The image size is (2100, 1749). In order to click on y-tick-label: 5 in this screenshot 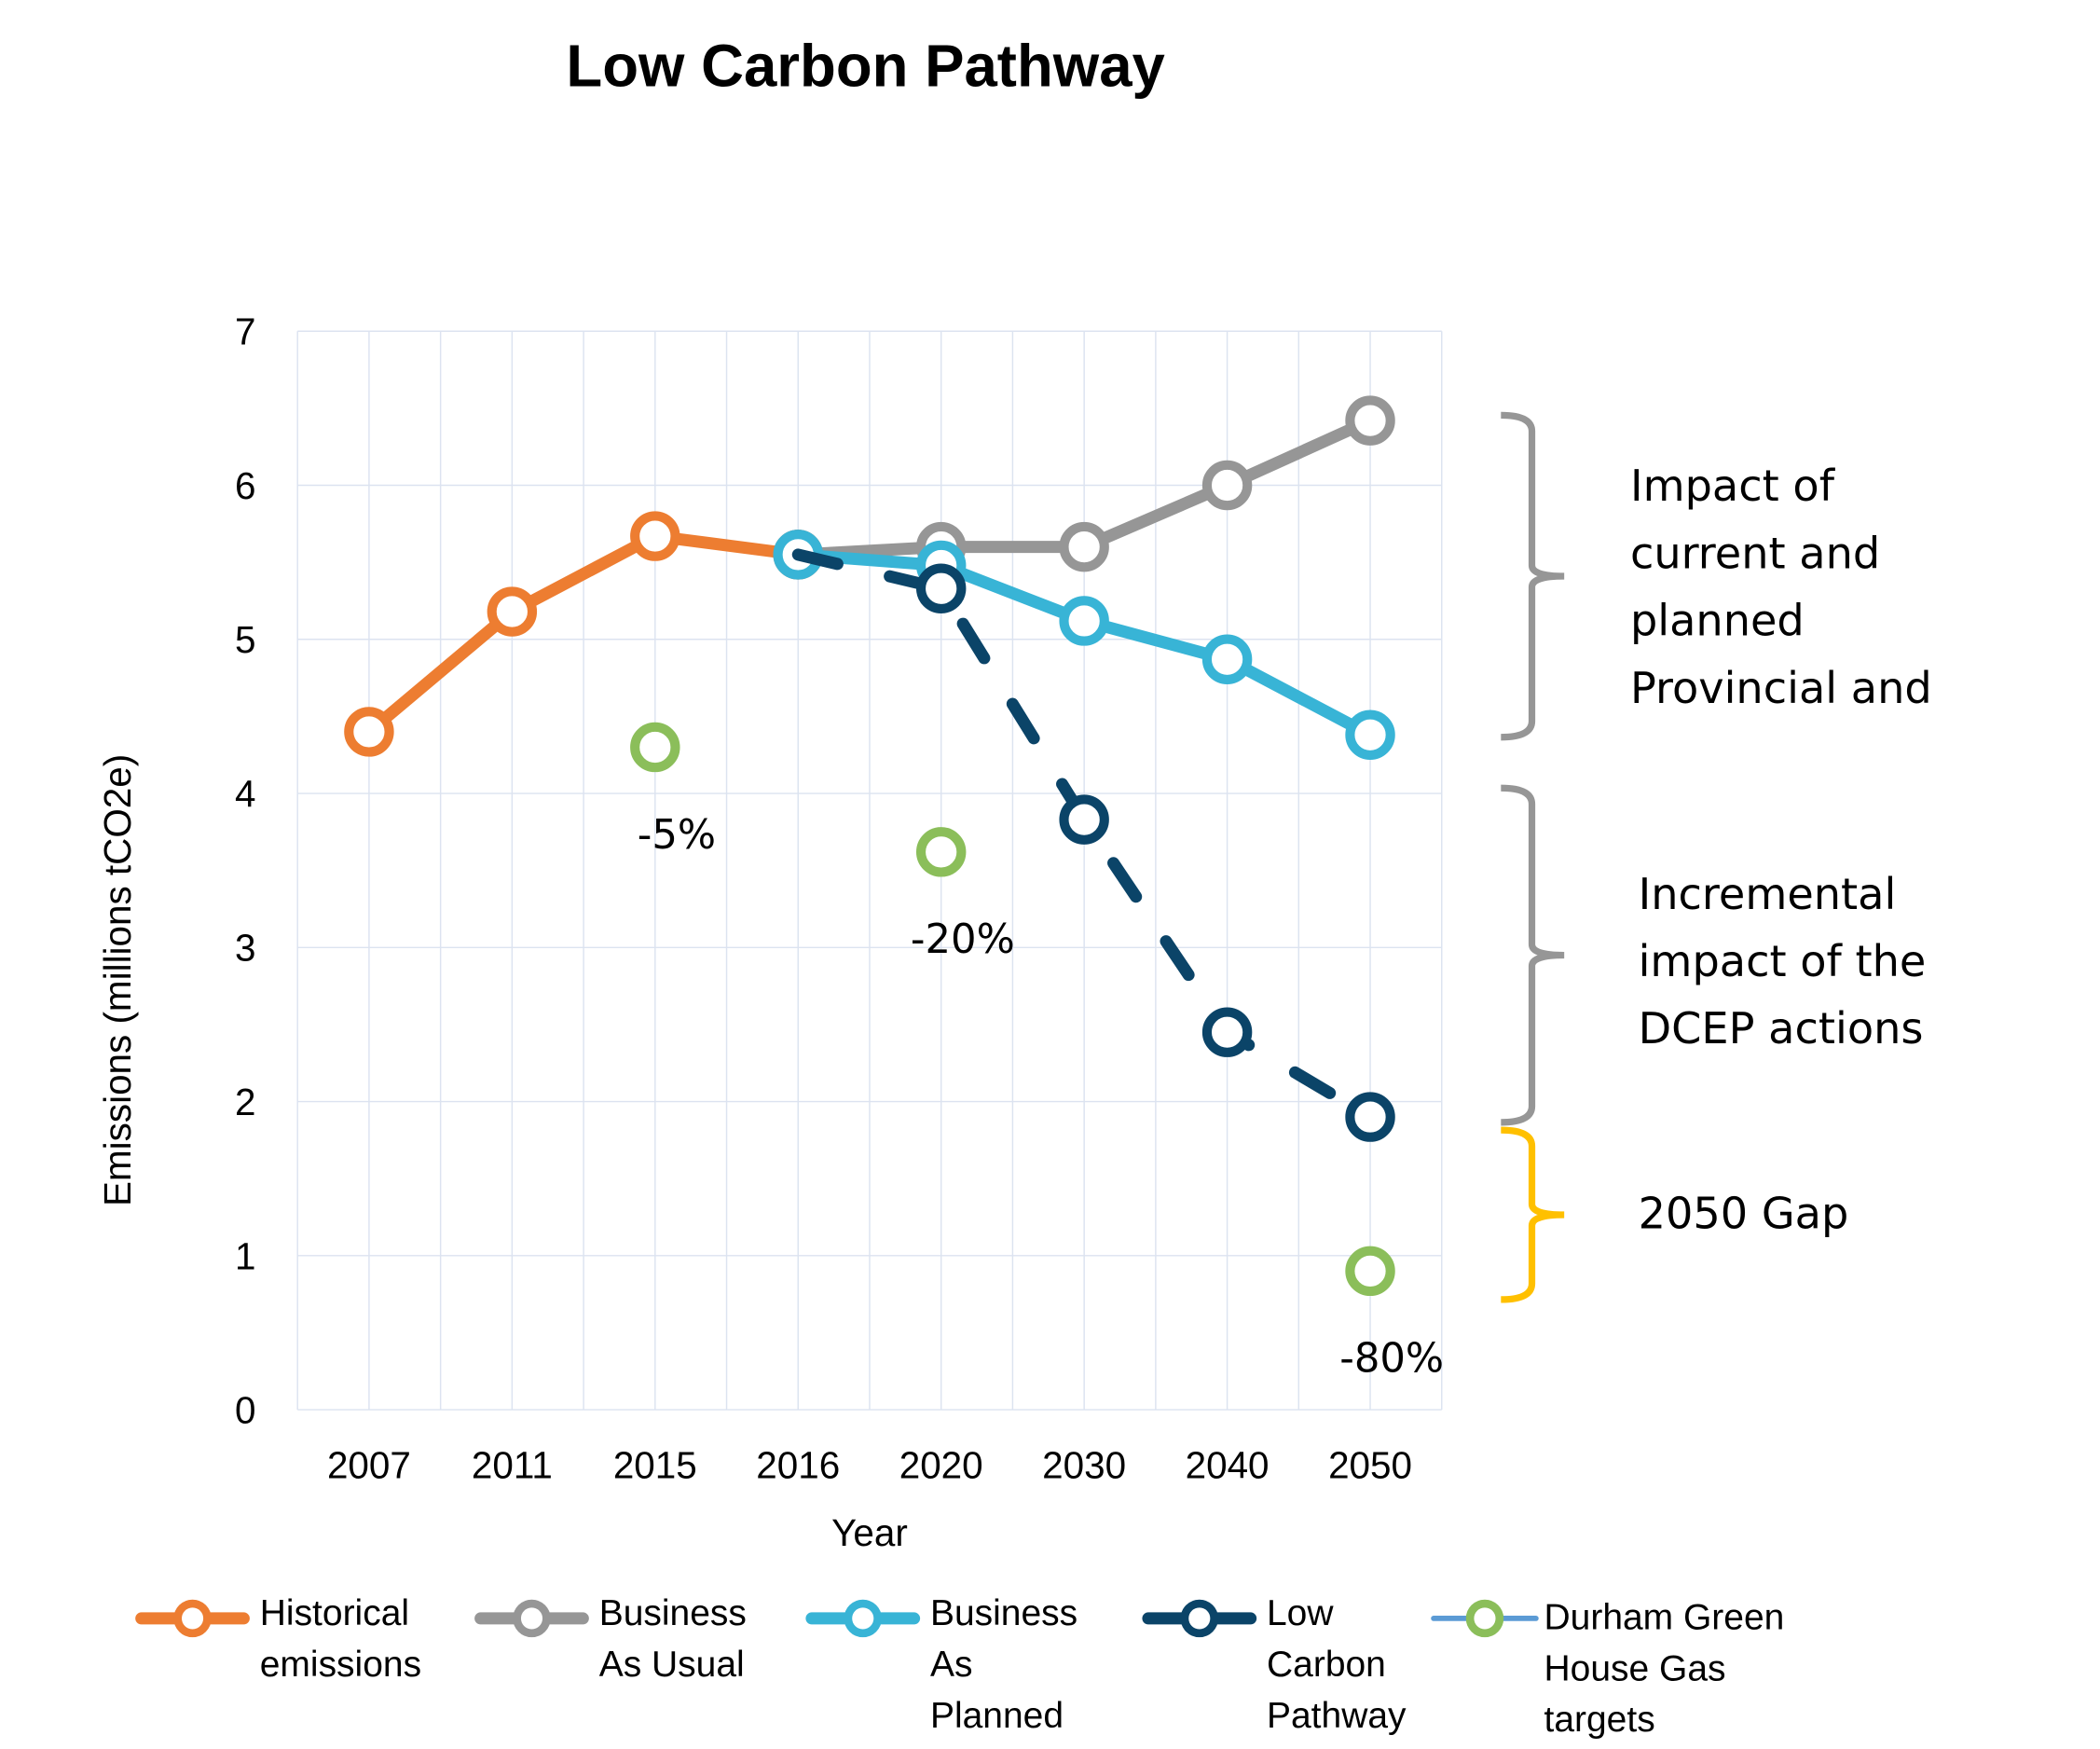, I will do `click(245, 639)`.